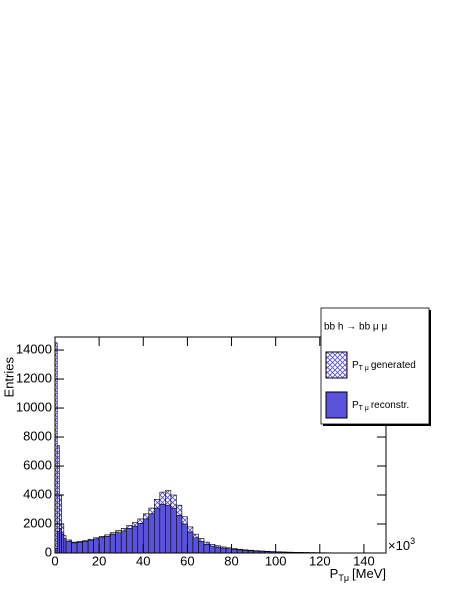 This screenshot has width=463, height=599. I want to click on x-multiplier-exp: 3, so click(412, 541).